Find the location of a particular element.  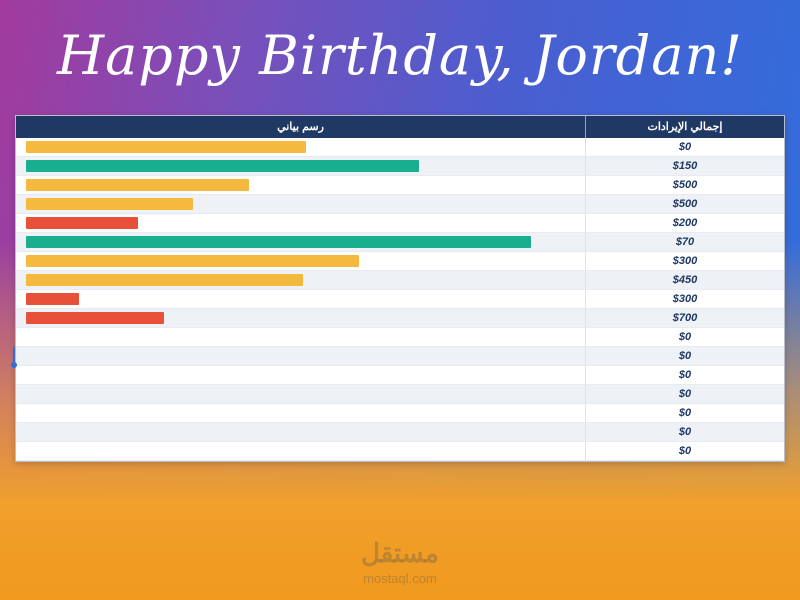

watermark-domain: mostaql.com is located at coordinates (400, 578).